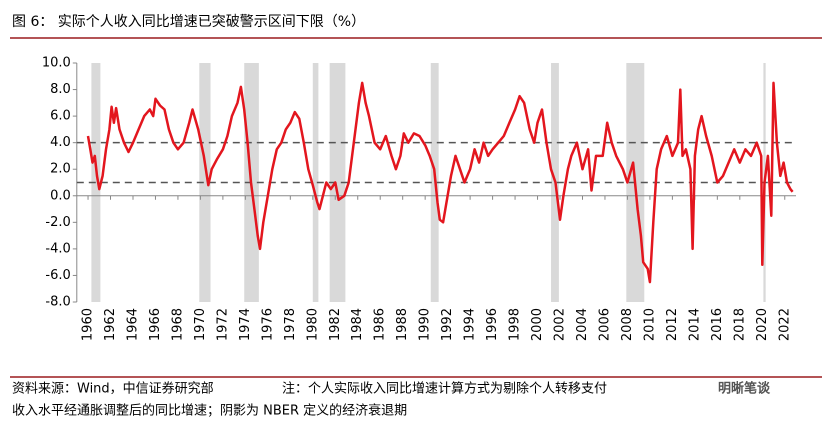 This screenshot has width=831, height=423. What do you see at coordinates (290, 324) in the screenshot?
I see `x-tick-label: 1978` at bounding box center [290, 324].